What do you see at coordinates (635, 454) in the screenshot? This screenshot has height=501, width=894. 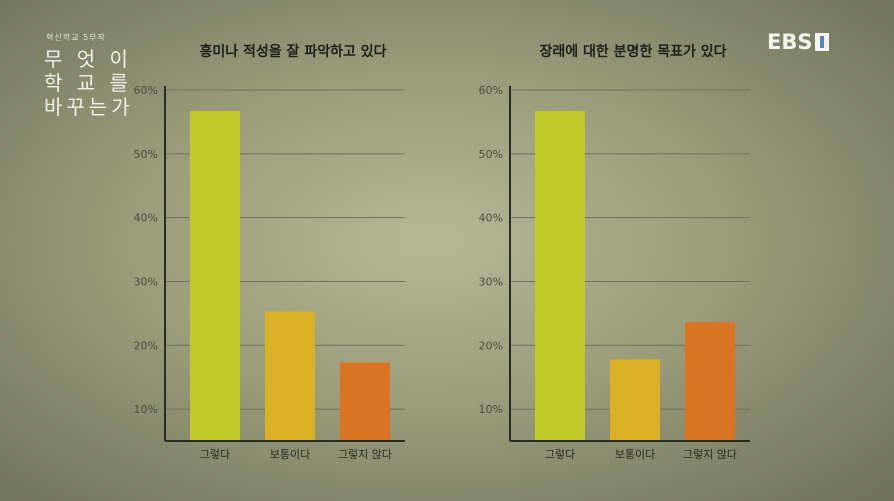 I see `chart-2-category-label: 보통이다` at bounding box center [635, 454].